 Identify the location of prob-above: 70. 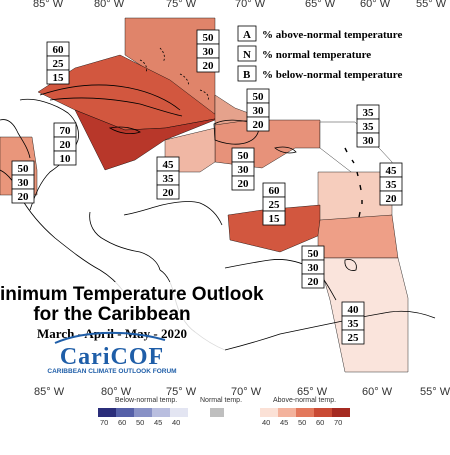
(66, 131).